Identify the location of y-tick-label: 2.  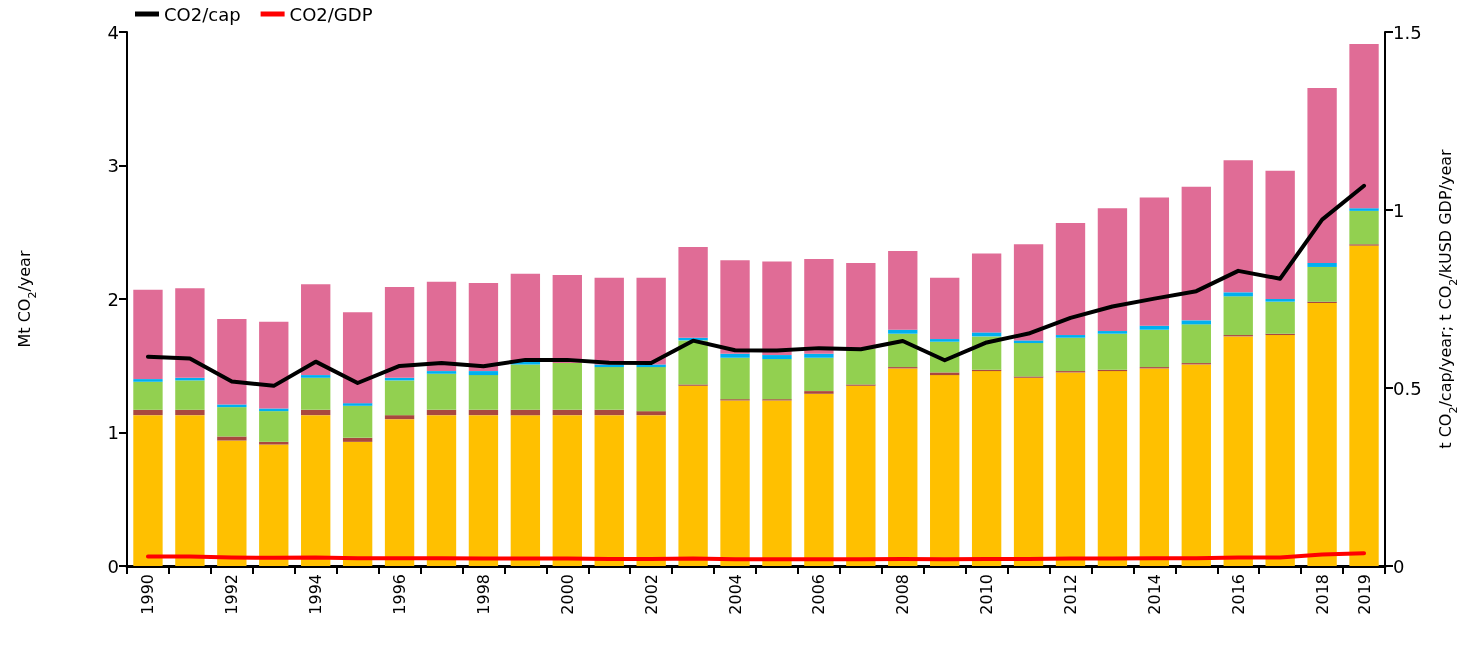
(113, 299).